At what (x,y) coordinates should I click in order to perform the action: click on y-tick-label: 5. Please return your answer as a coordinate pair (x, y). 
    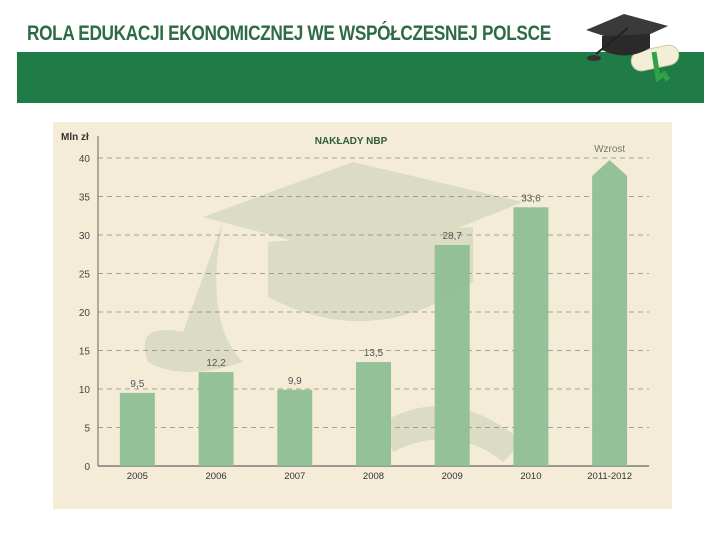
    Looking at the image, I should click on (87, 429).